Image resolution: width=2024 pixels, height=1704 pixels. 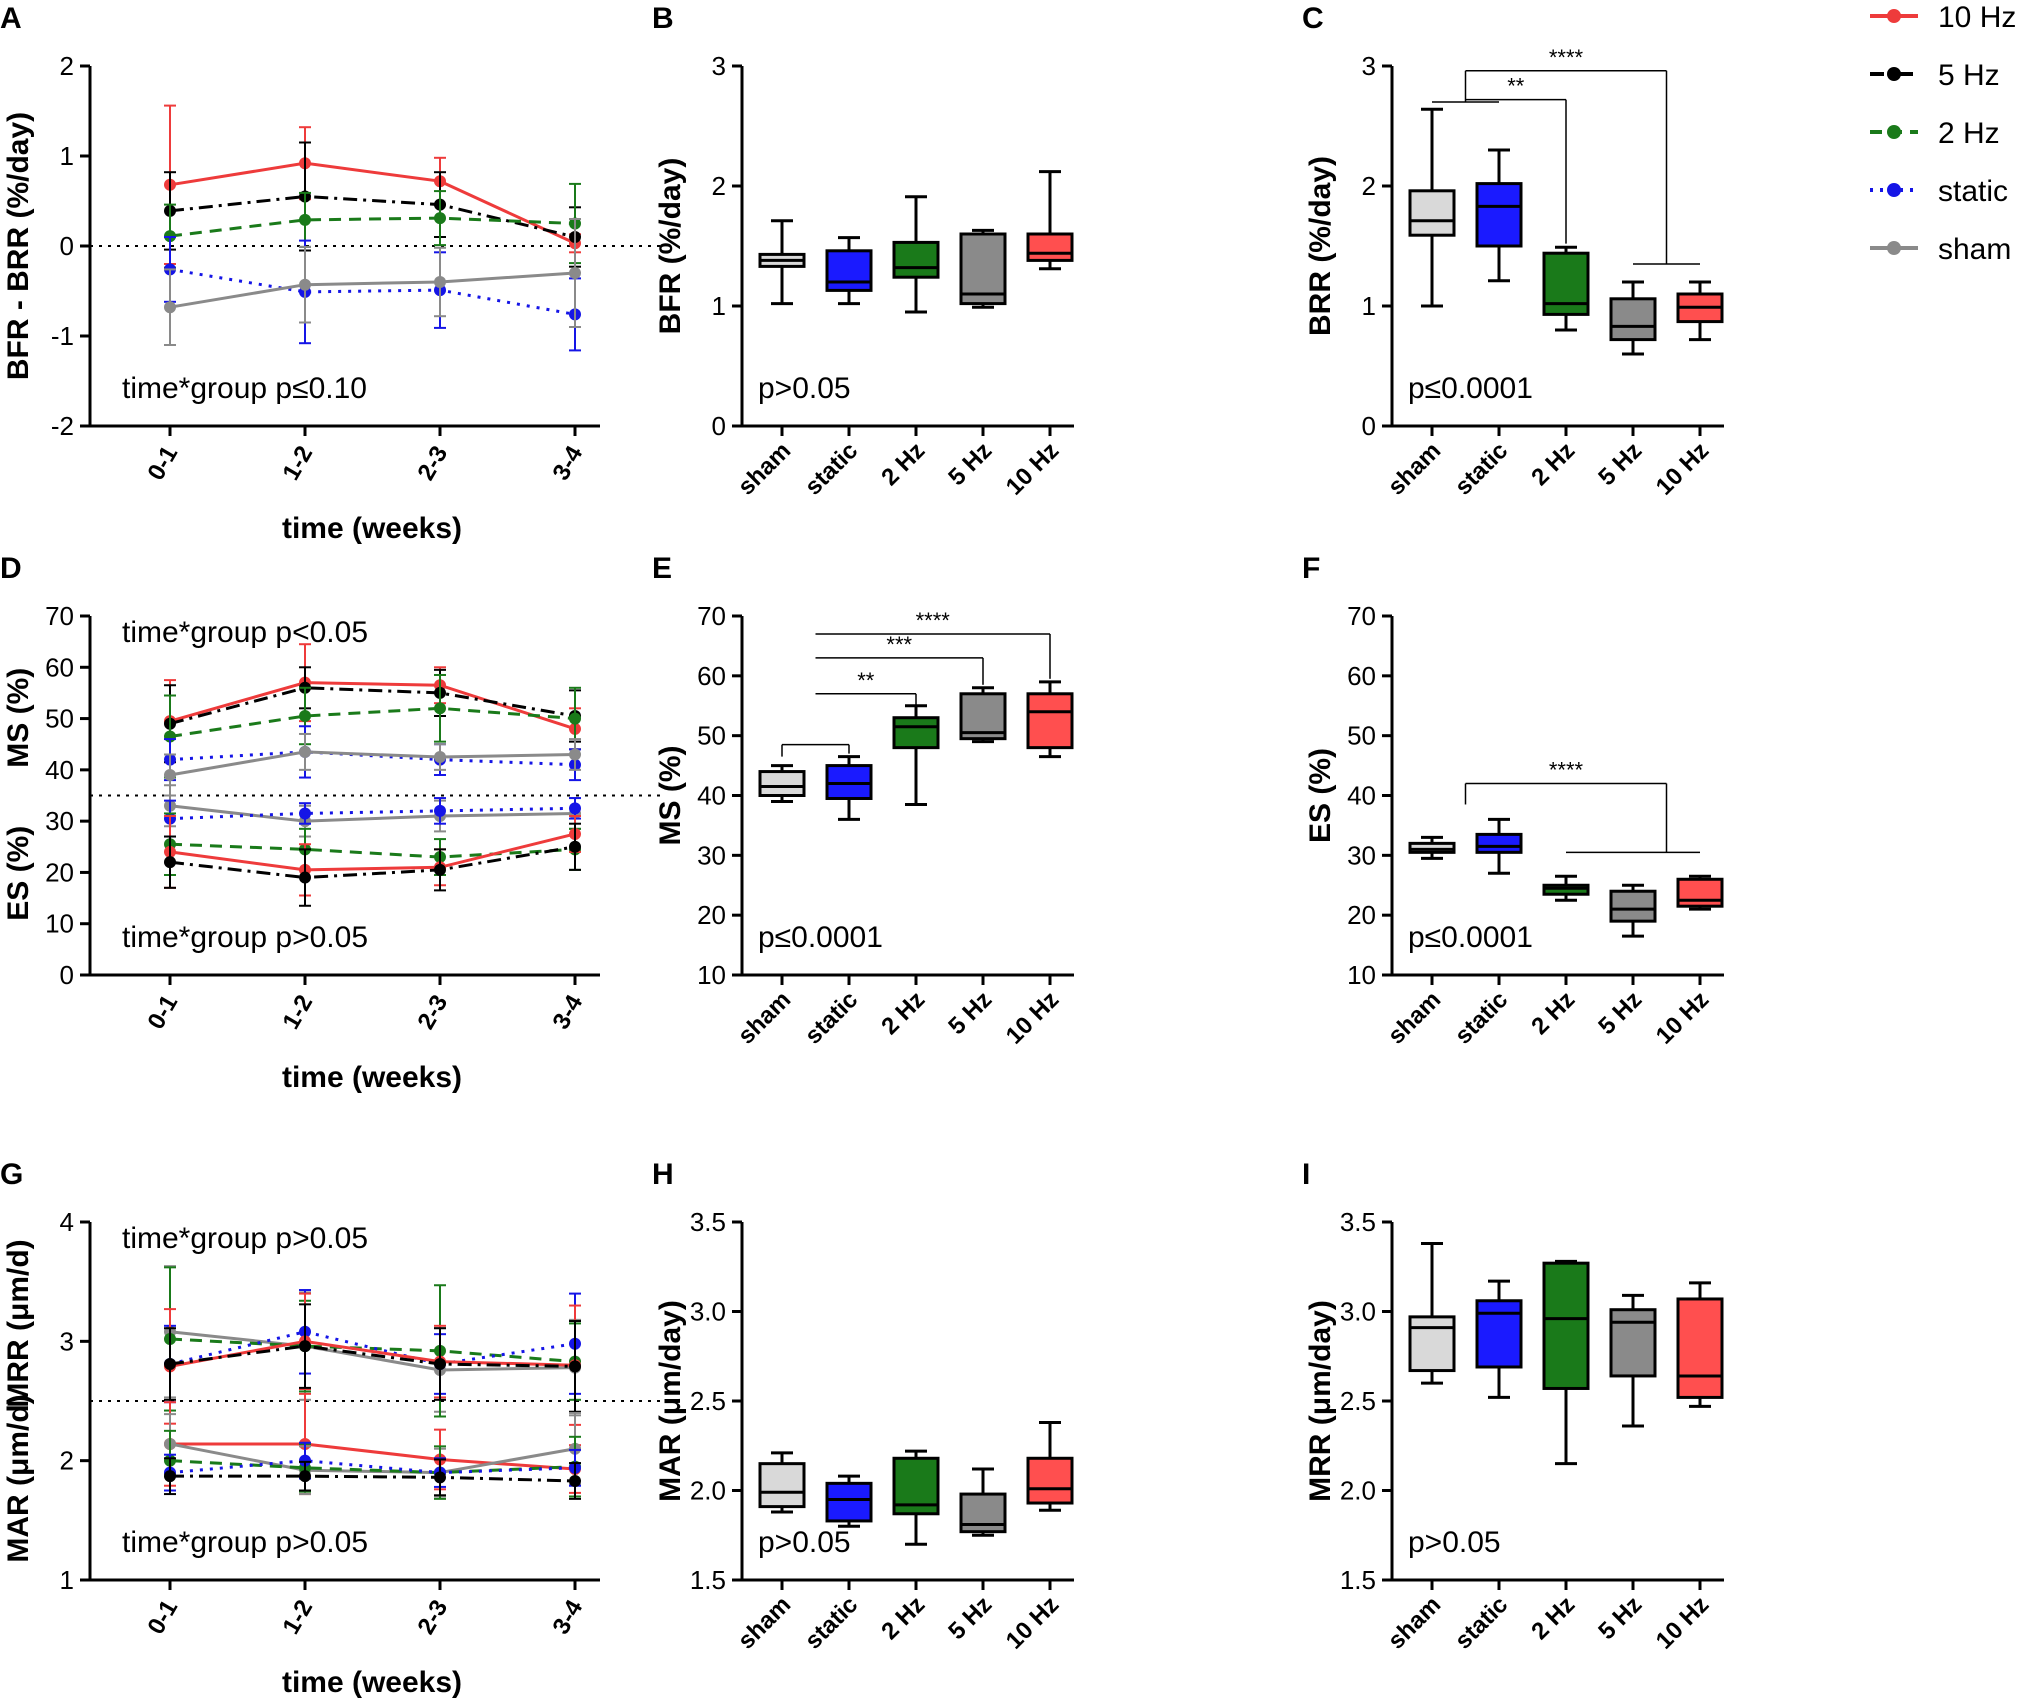 What do you see at coordinates (708, 1580) in the screenshot?
I see `y-tick-label: 1.5` at bounding box center [708, 1580].